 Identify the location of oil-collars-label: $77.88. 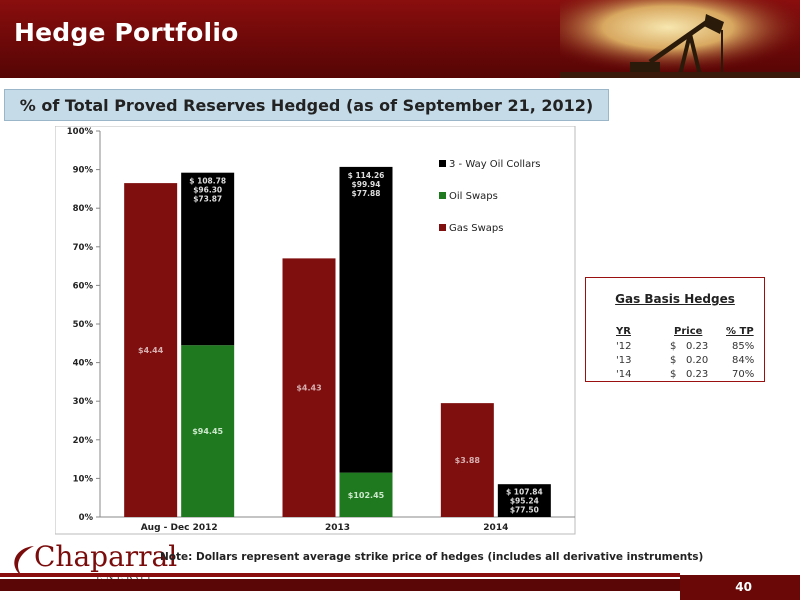
(366, 193).